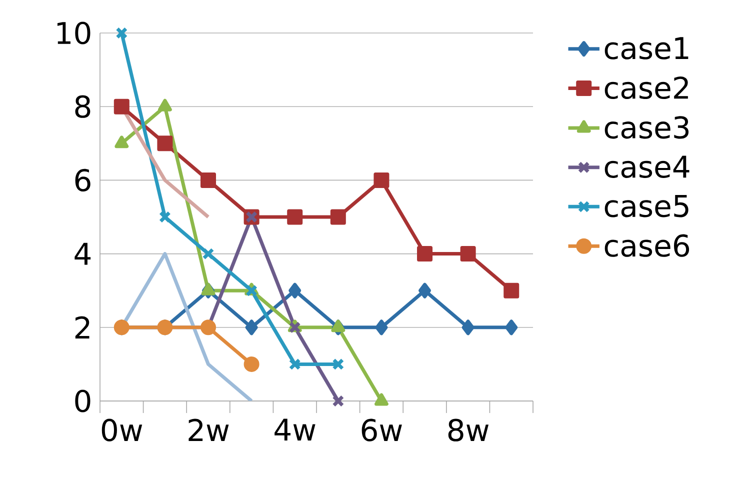 The width and height of the screenshot is (748, 481). What do you see at coordinates (647, 245) in the screenshot?
I see `legend-label: case6` at bounding box center [647, 245].